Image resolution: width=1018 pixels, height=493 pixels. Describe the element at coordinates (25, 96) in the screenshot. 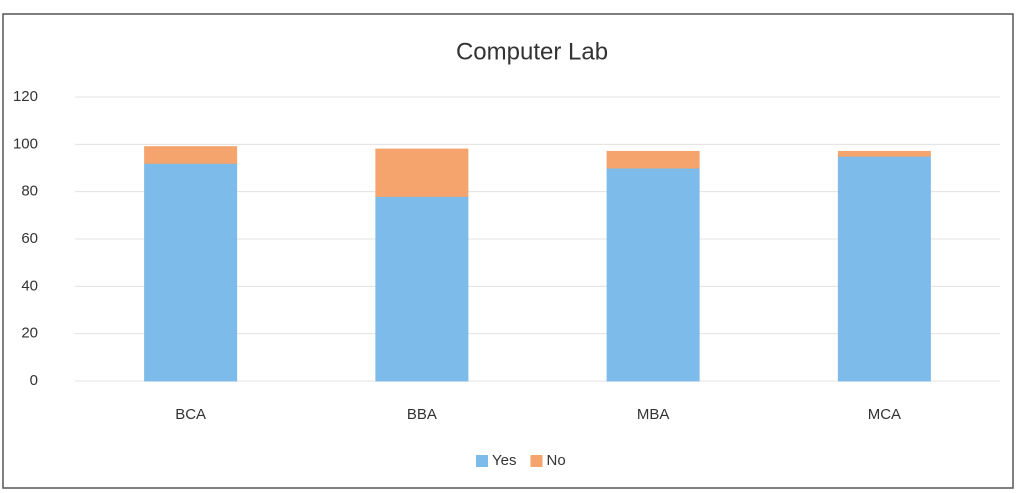

I see `y-tick-label: 120` at that location.